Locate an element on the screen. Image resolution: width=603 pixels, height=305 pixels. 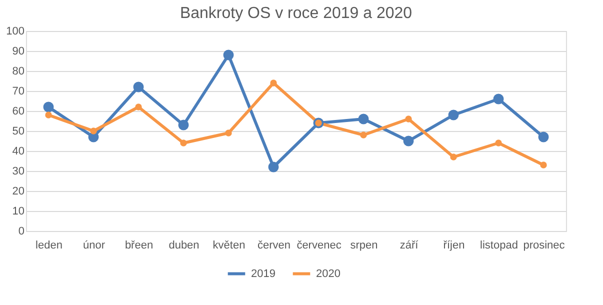
x-tick-label: prosinec is located at coordinates (544, 246).